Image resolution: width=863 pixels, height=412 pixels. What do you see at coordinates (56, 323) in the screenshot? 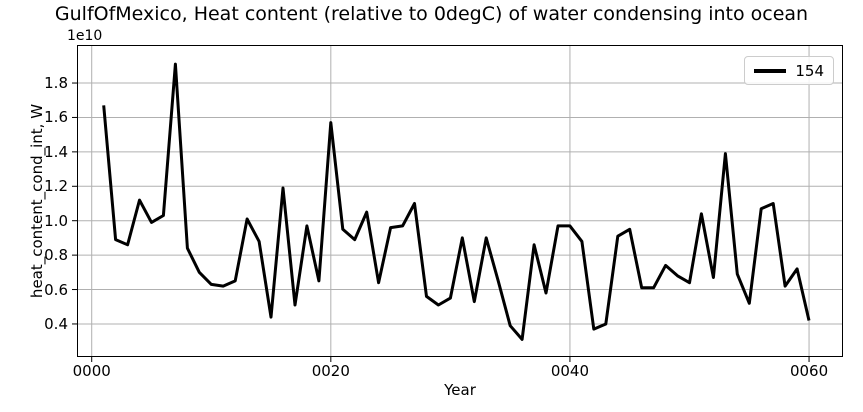
I see `y-tick-label: 0.4` at bounding box center [56, 323].